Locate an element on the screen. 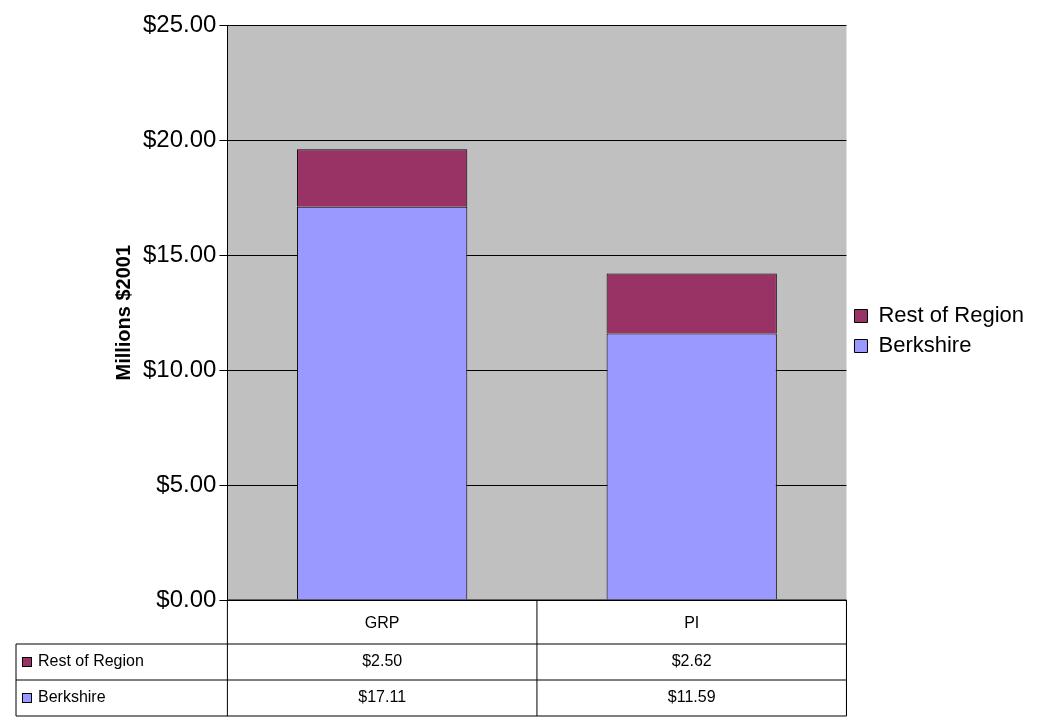  y-tick-label: $20.00 is located at coordinates (180, 138).